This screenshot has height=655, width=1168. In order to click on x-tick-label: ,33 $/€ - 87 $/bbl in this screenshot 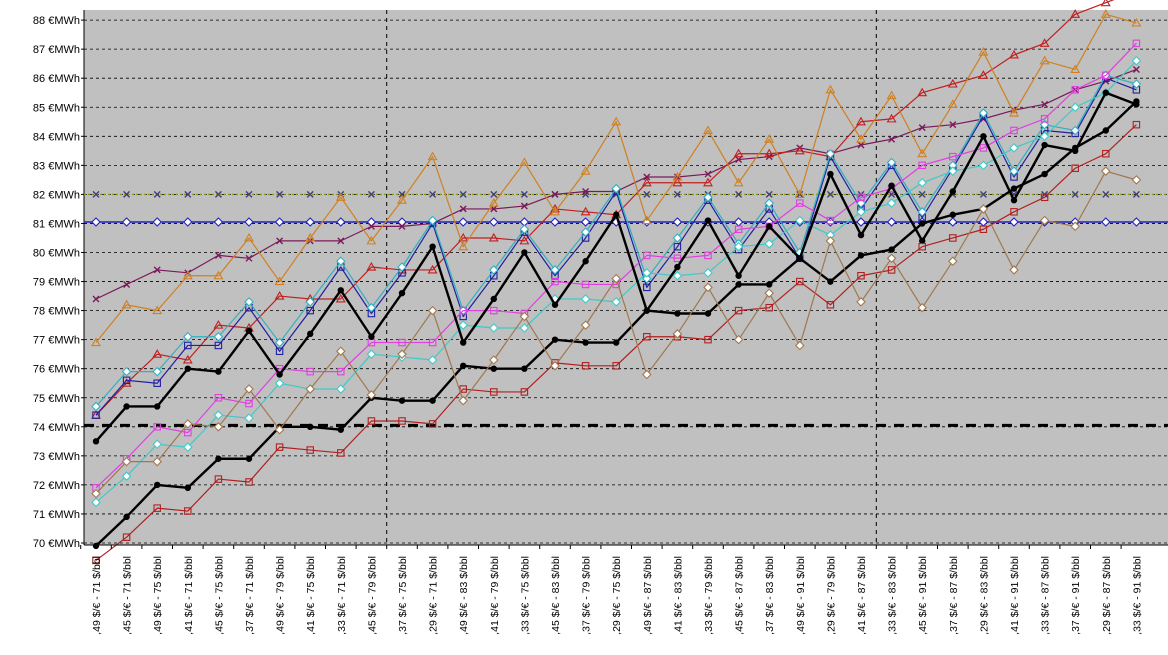, I will do `click(1046, 595)`.